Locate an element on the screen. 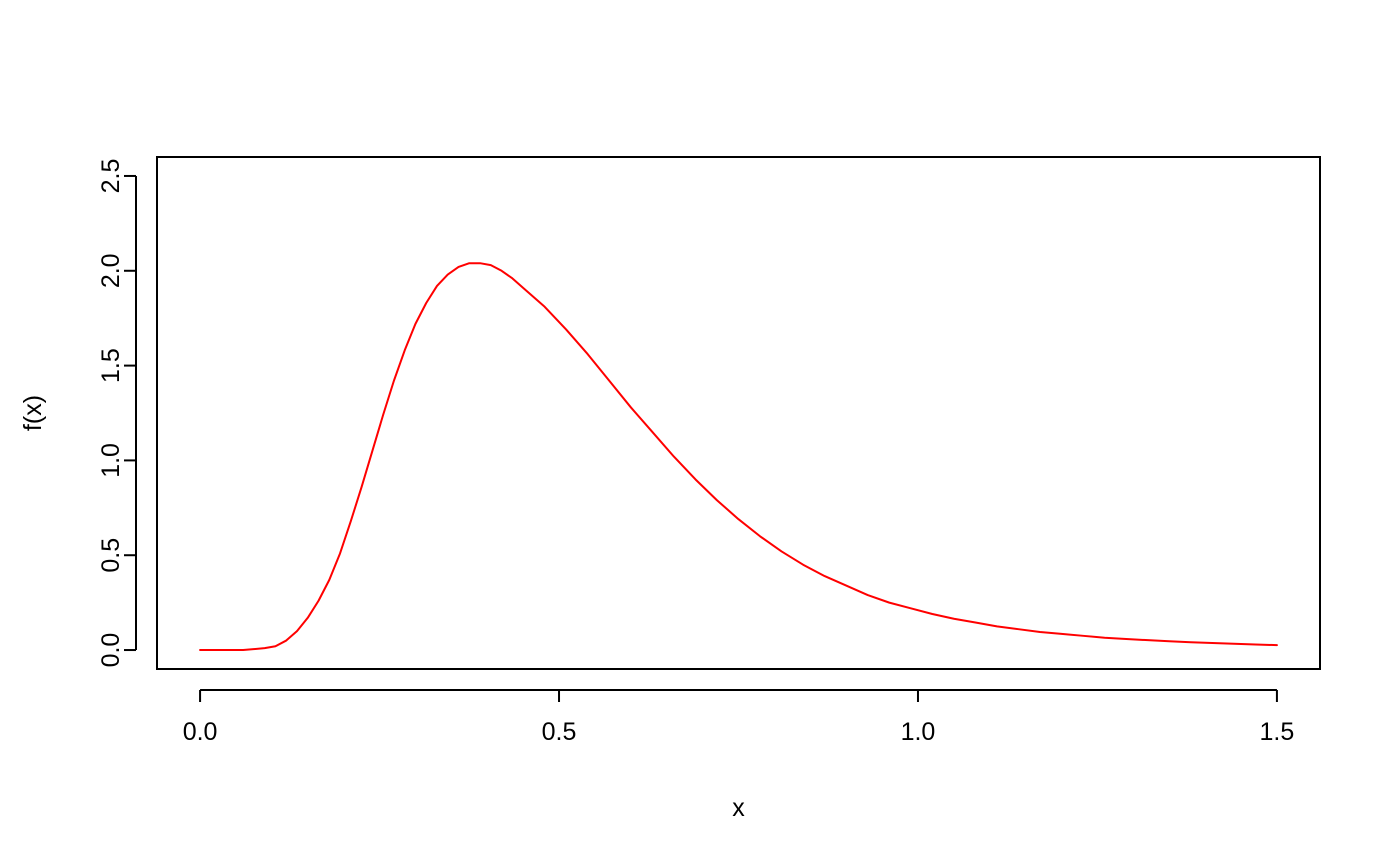 This screenshot has height=866, width=1400. y-tick-label: 1.0 is located at coordinates (111, 460).